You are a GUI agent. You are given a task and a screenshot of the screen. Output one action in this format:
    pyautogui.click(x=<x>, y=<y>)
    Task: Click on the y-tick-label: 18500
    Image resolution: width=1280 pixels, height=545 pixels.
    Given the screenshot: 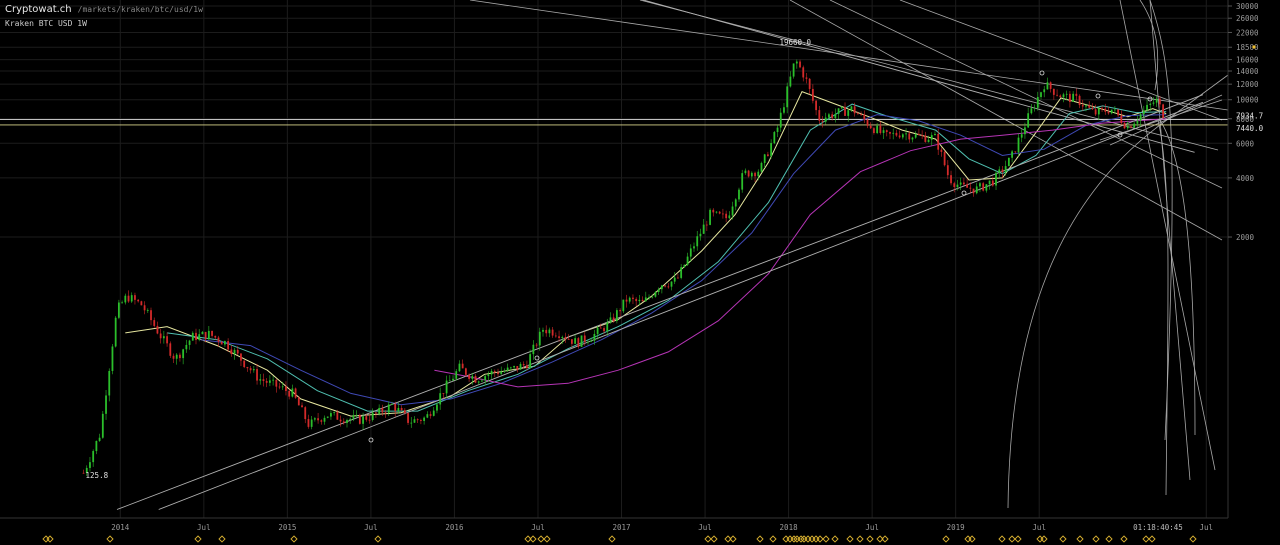 What is the action you would take?
    pyautogui.click(x=1247, y=47)
    